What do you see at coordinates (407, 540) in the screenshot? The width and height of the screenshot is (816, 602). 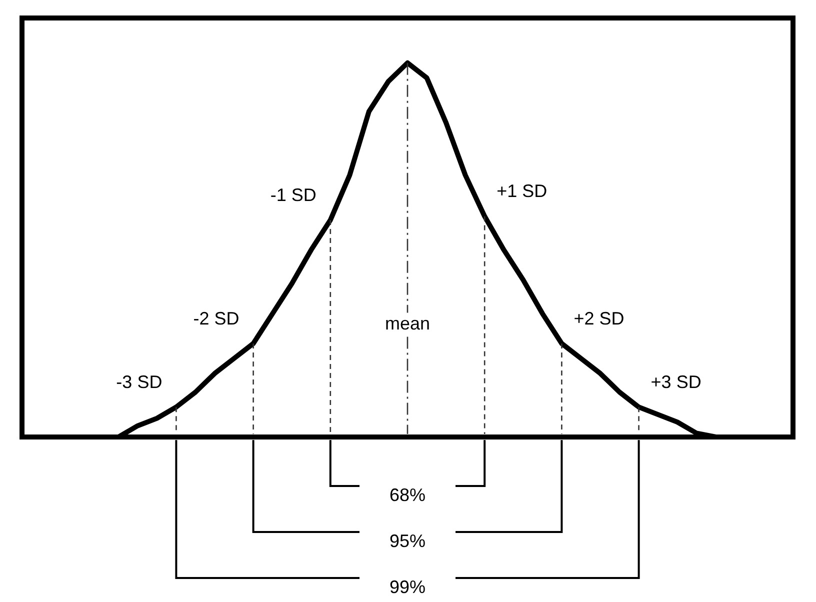 I see `text: 95%` at bounding box center [407, 540].